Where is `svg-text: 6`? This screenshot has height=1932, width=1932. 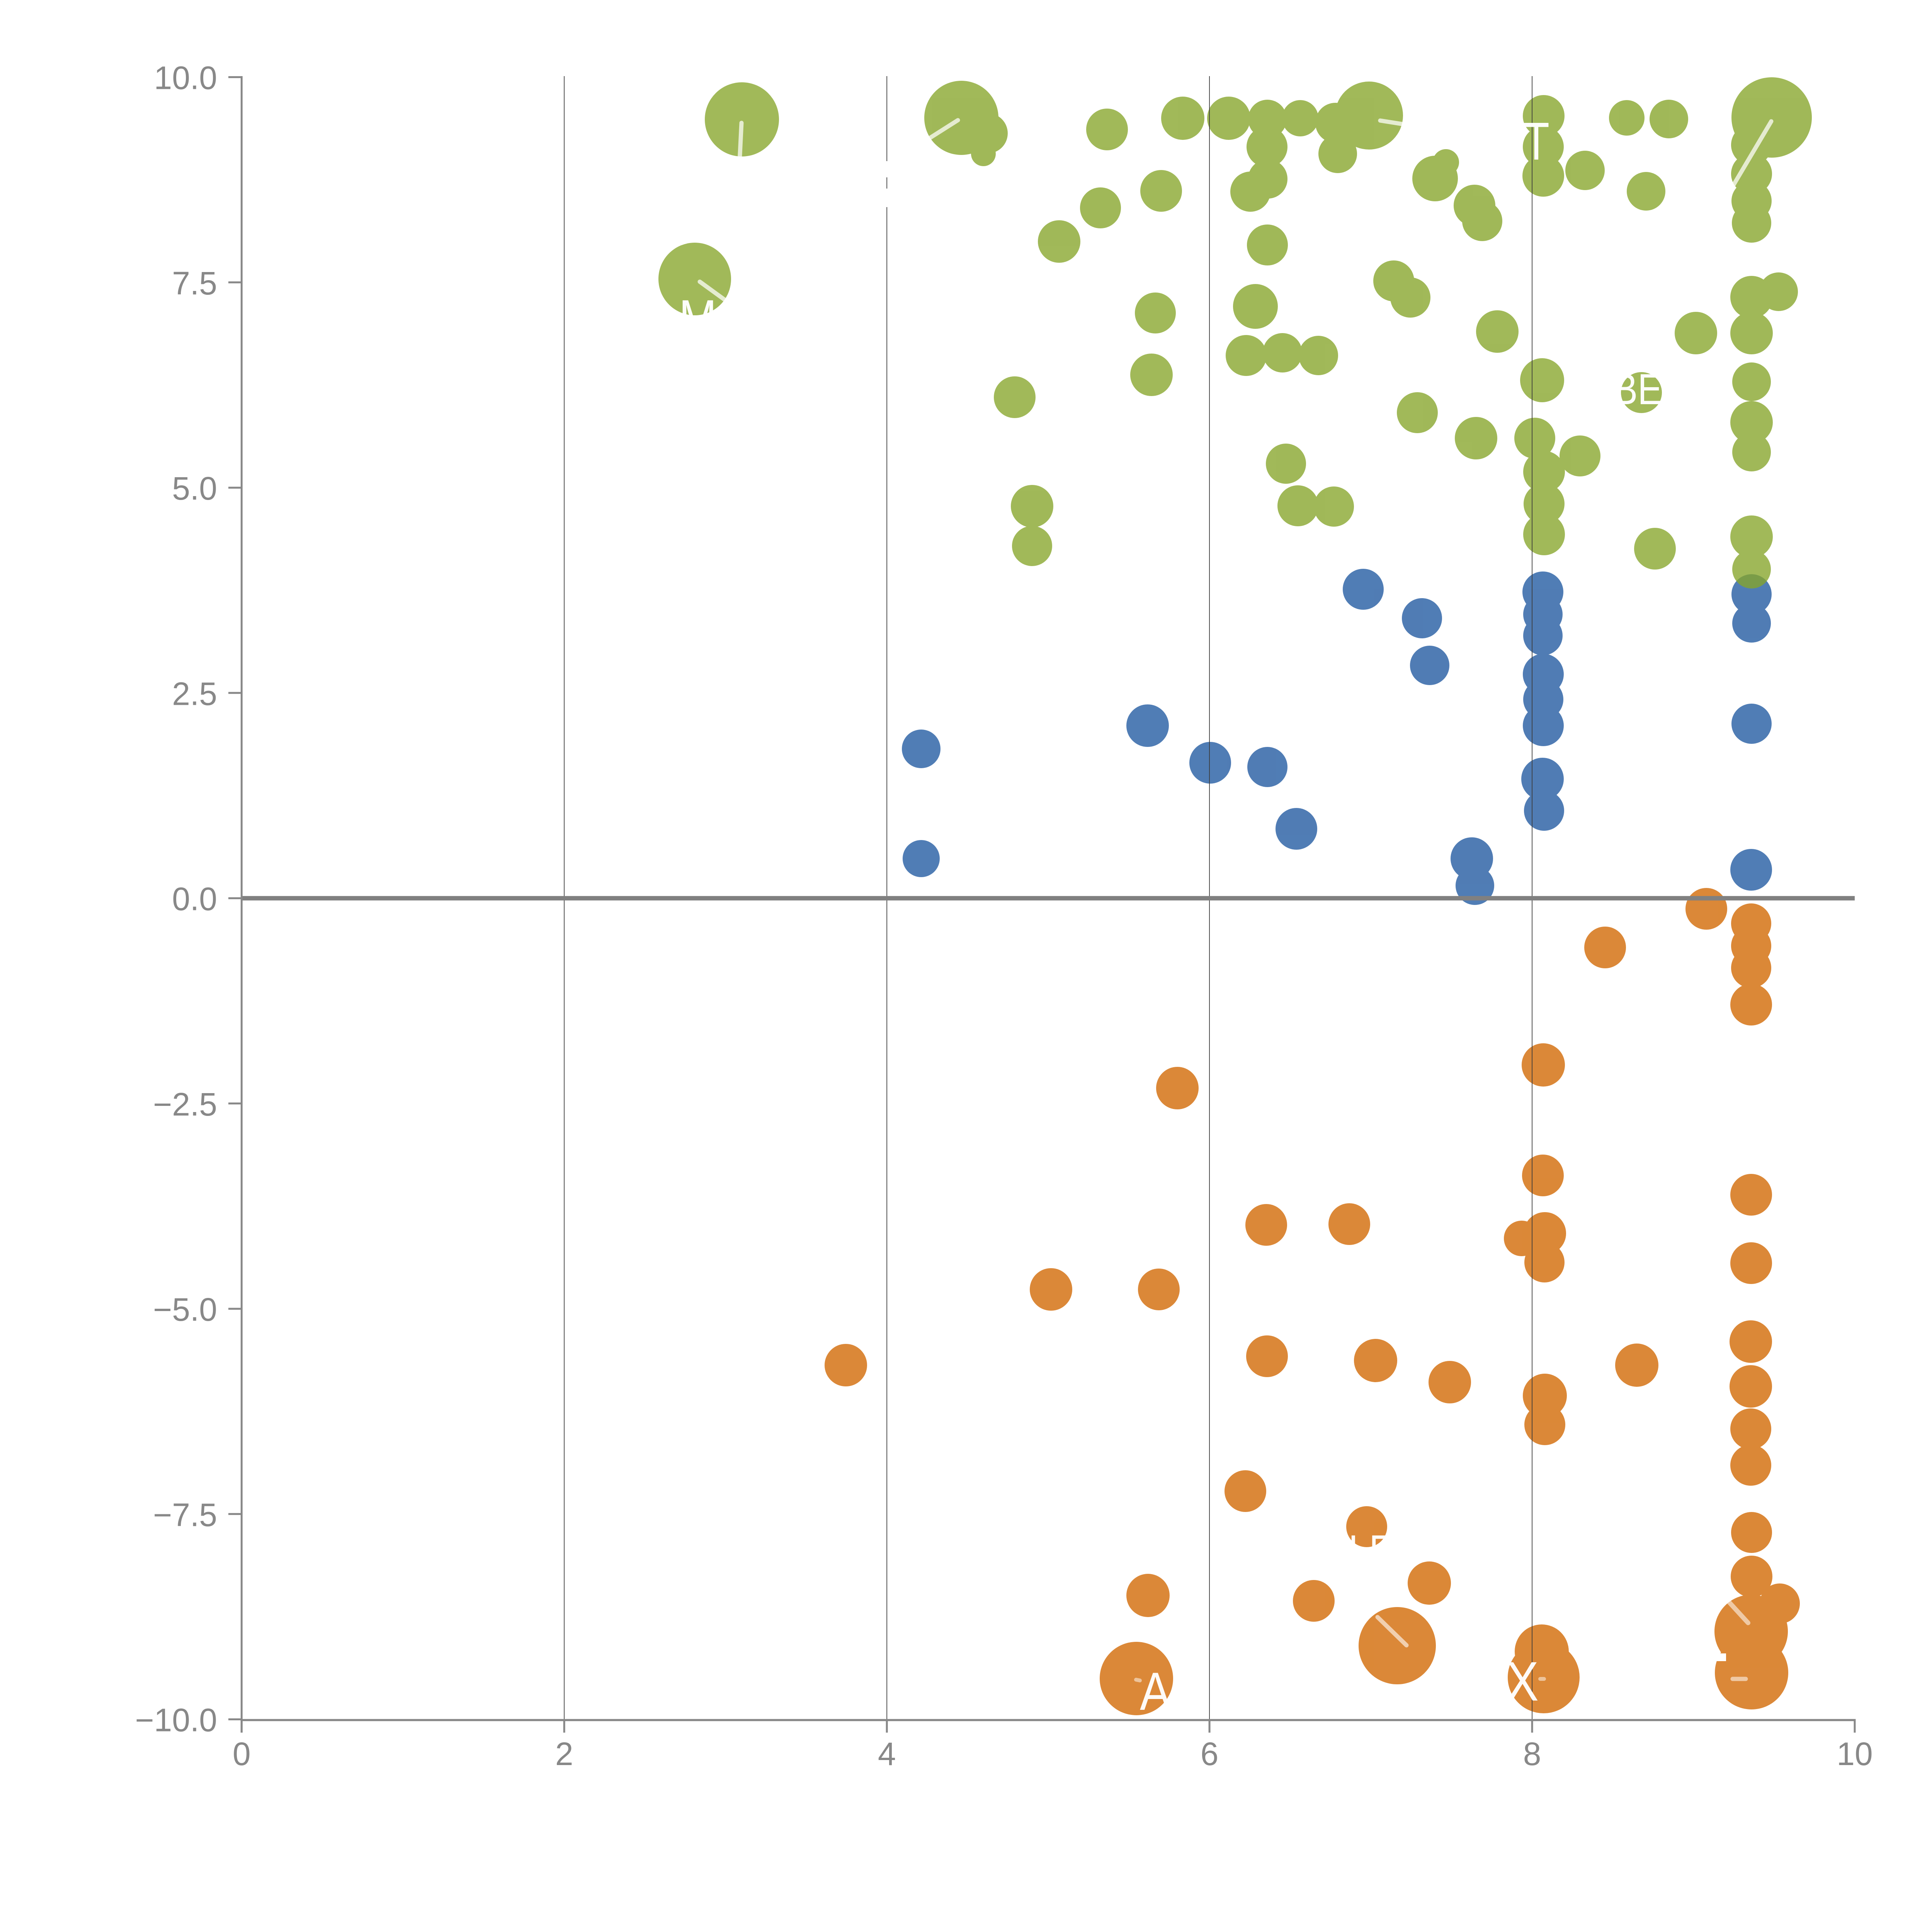 svg-text: 6 is located at coordinates (1210, 1754).